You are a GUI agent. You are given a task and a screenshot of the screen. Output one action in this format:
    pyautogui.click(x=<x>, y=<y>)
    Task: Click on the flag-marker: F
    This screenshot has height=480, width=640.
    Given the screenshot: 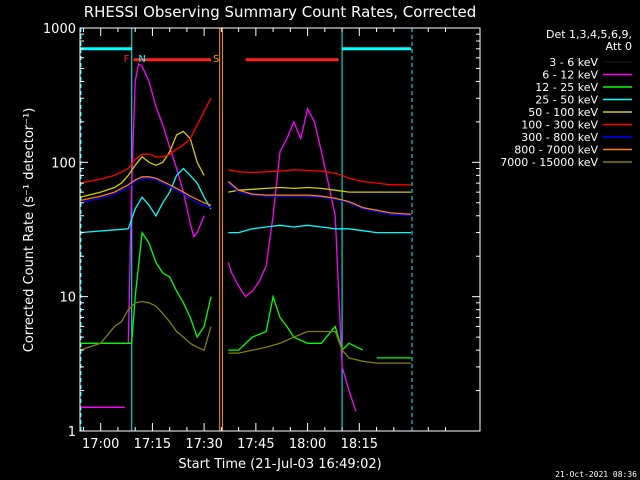 What is the action you would take?
    pyautogui.click(x=127, y=59)
    